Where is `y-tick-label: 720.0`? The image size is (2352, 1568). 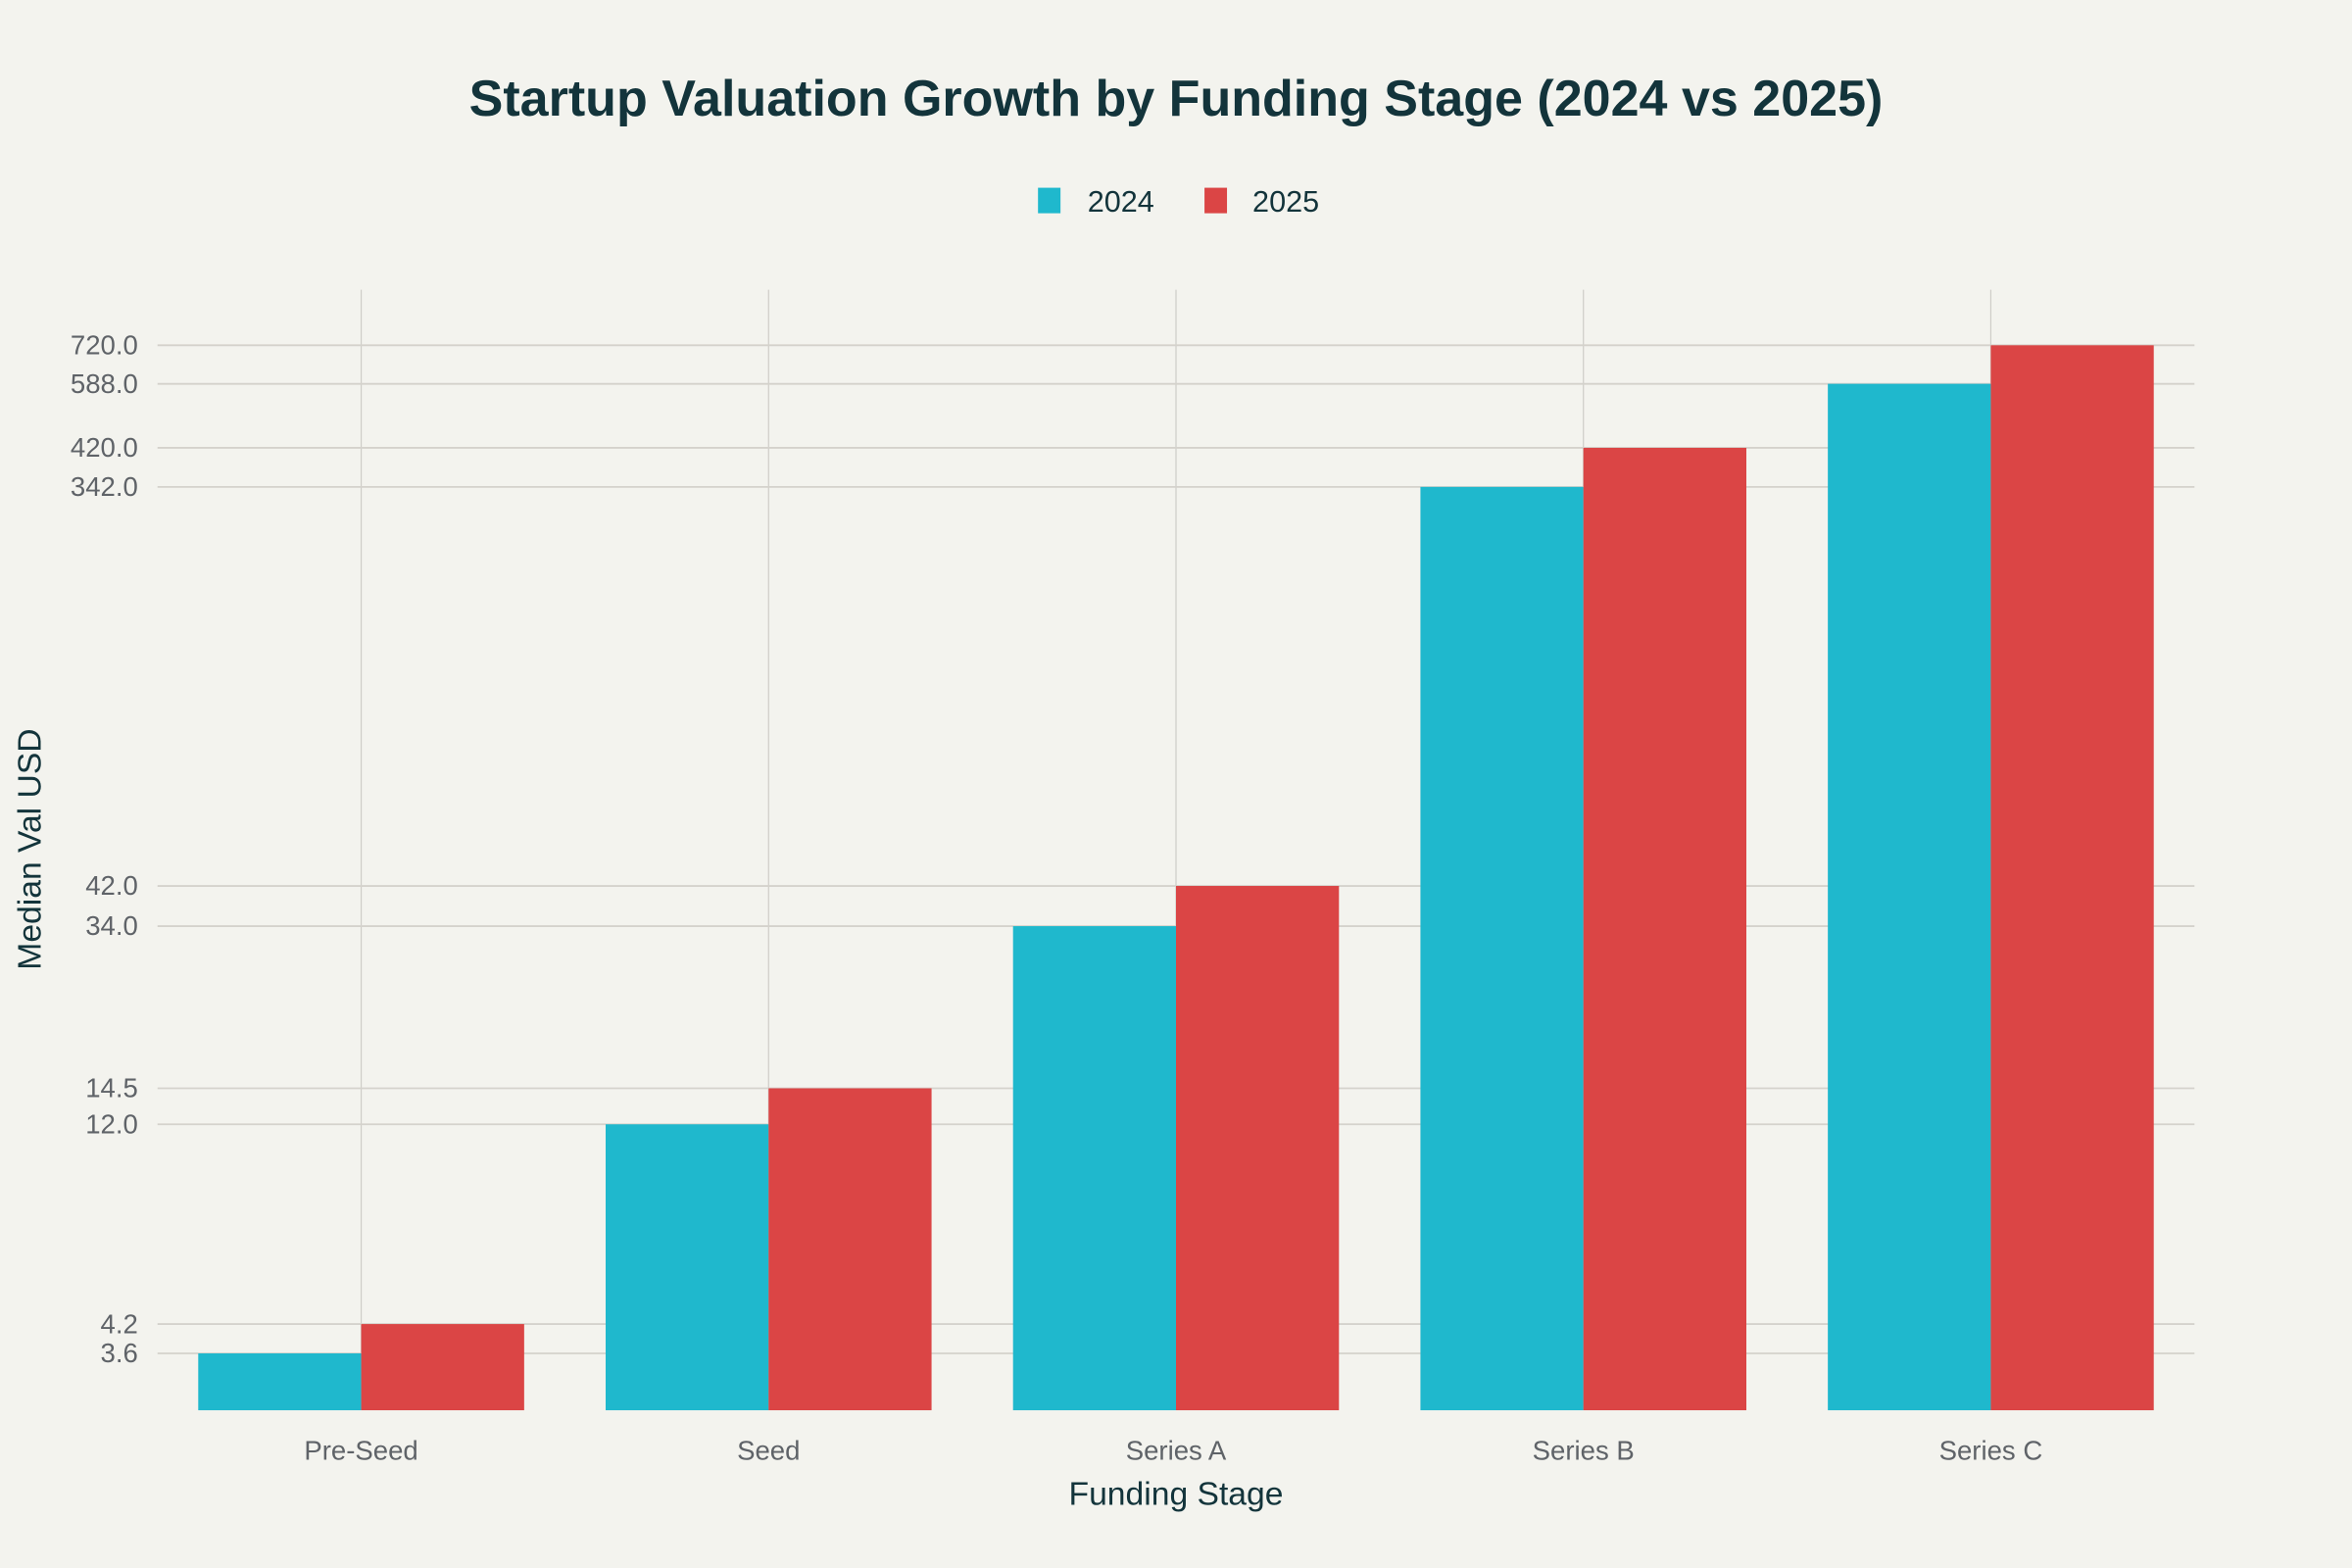 y-tick-label: 720.0 is located at coordinates (104, 345).